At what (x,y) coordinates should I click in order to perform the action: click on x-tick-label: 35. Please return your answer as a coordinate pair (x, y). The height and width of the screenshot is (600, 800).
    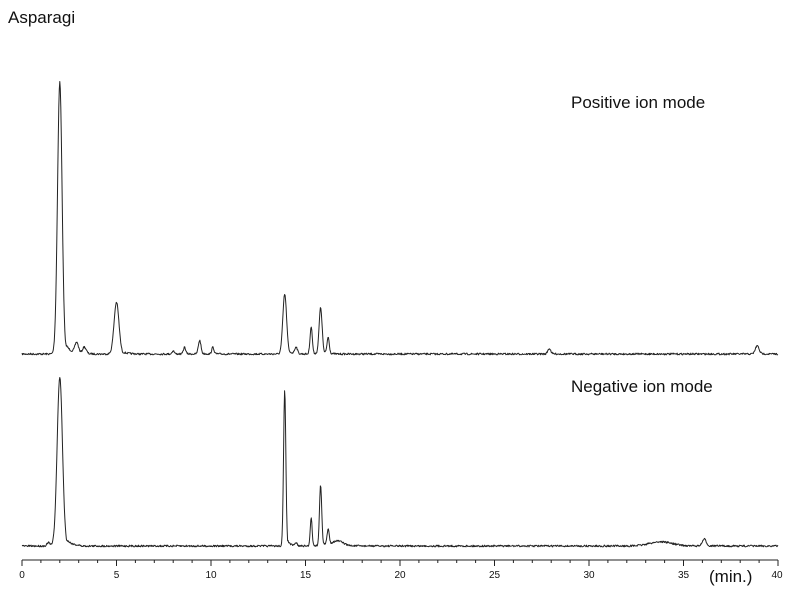
    Looking at the image, I should click on (684, 575).